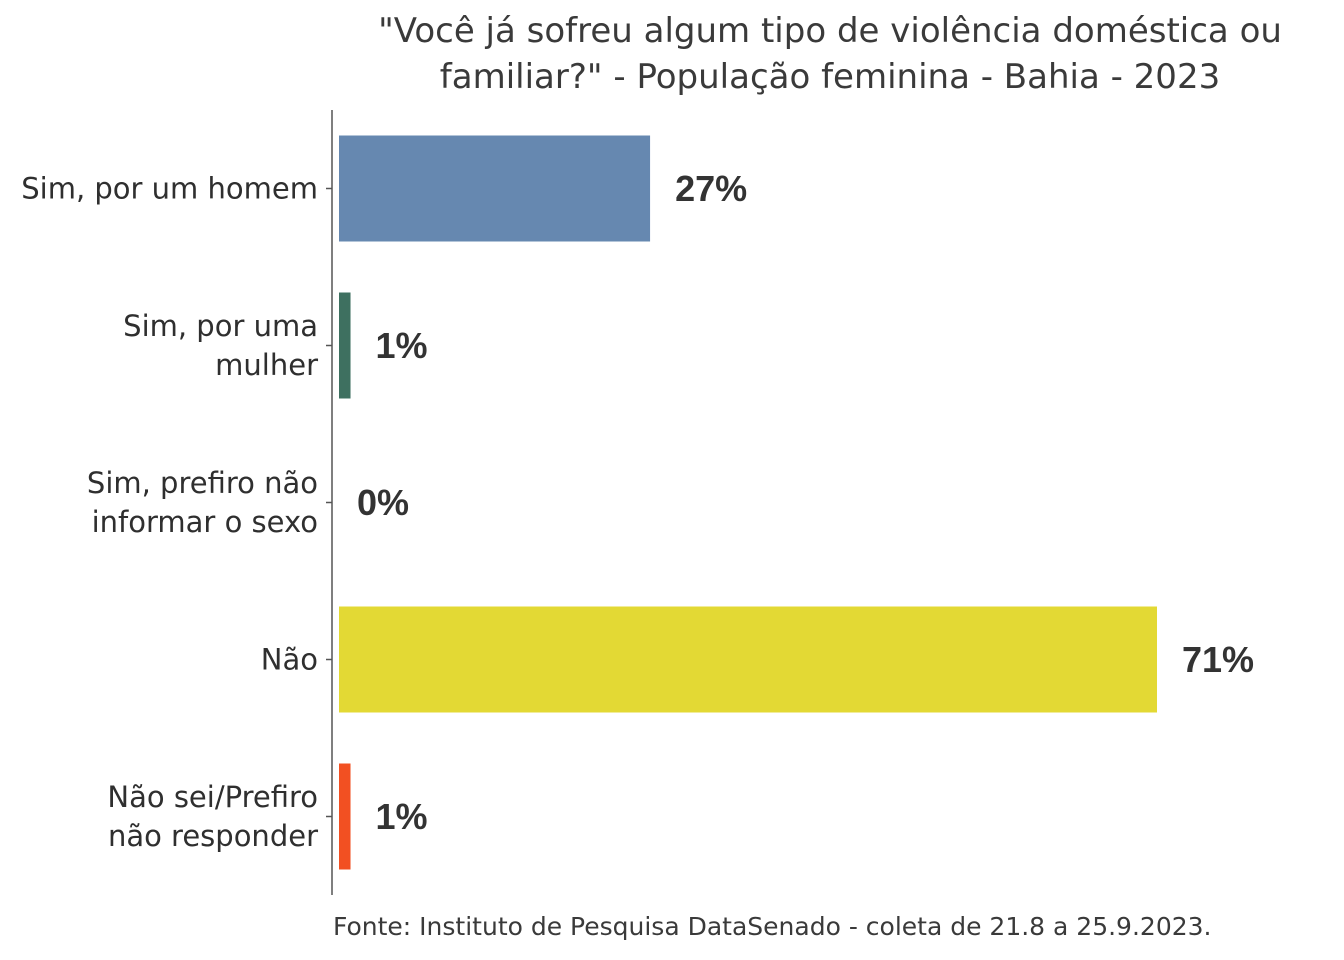  What do you see at coordinates (1218, 659) in the screenshot?
I see `value-label-3: 71%` at bounding box center [1218, 659].